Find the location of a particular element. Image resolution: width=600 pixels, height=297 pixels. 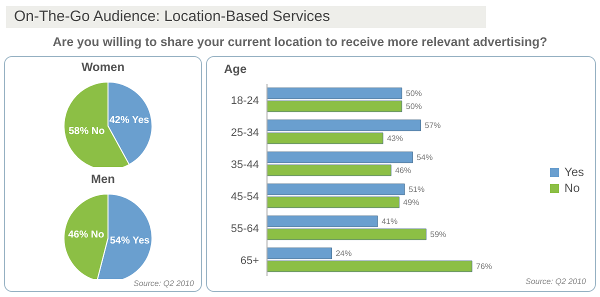

y-tick-label: 25-34 is located at coordinates (244, 132).